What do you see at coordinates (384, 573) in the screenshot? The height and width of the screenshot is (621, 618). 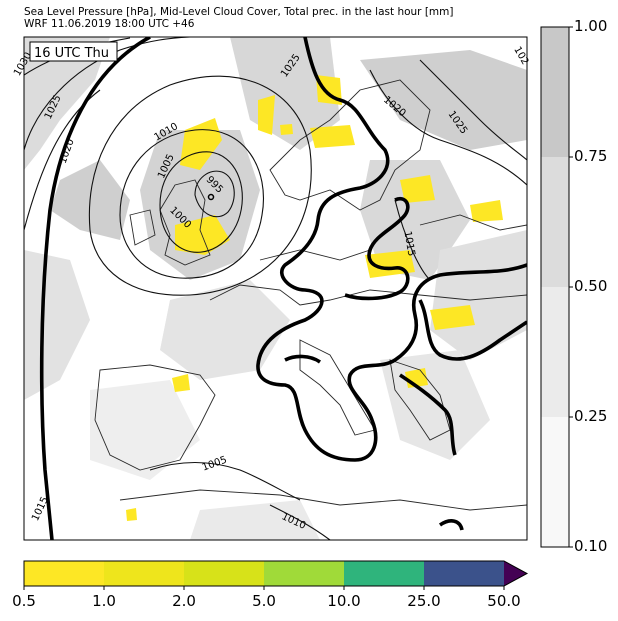 I see `precip-bin-10.0-25.0` at bounding box center [384, 573].